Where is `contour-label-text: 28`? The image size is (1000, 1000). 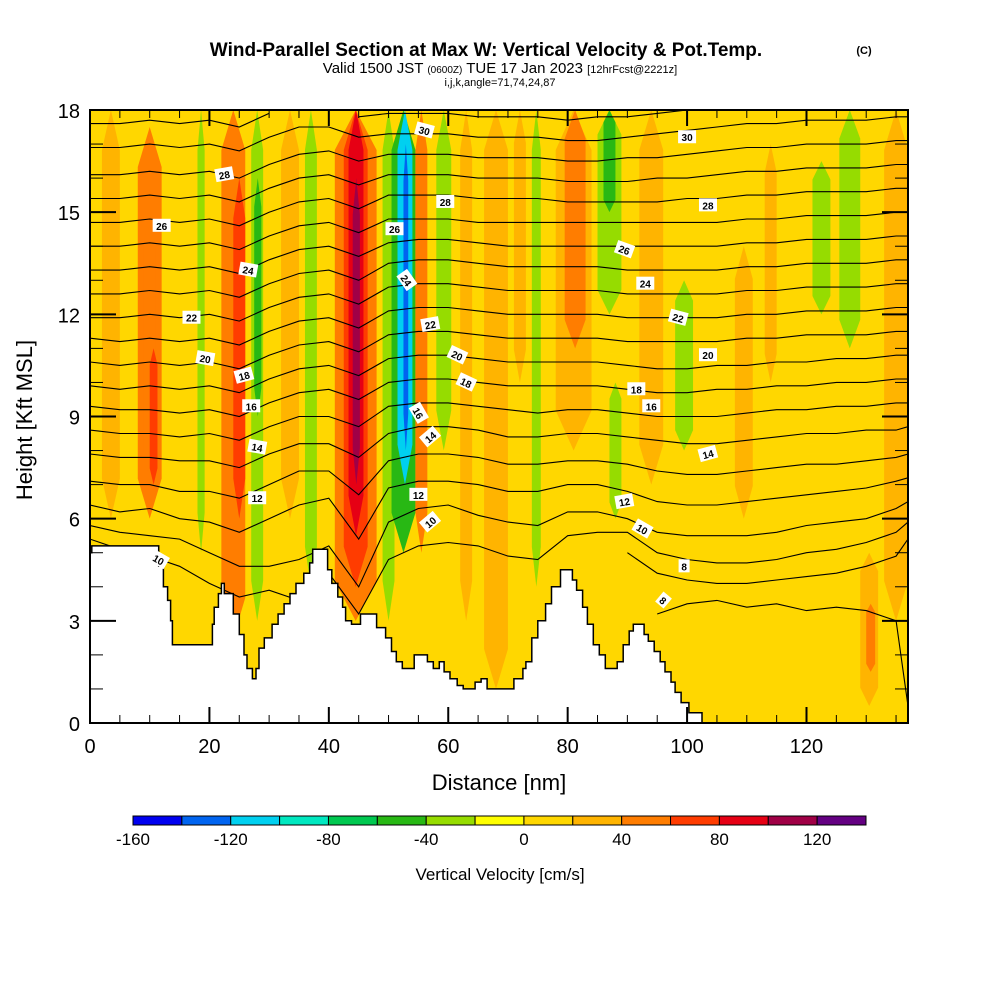 contour-label-text: 28 is located at coordinates (446, 203).